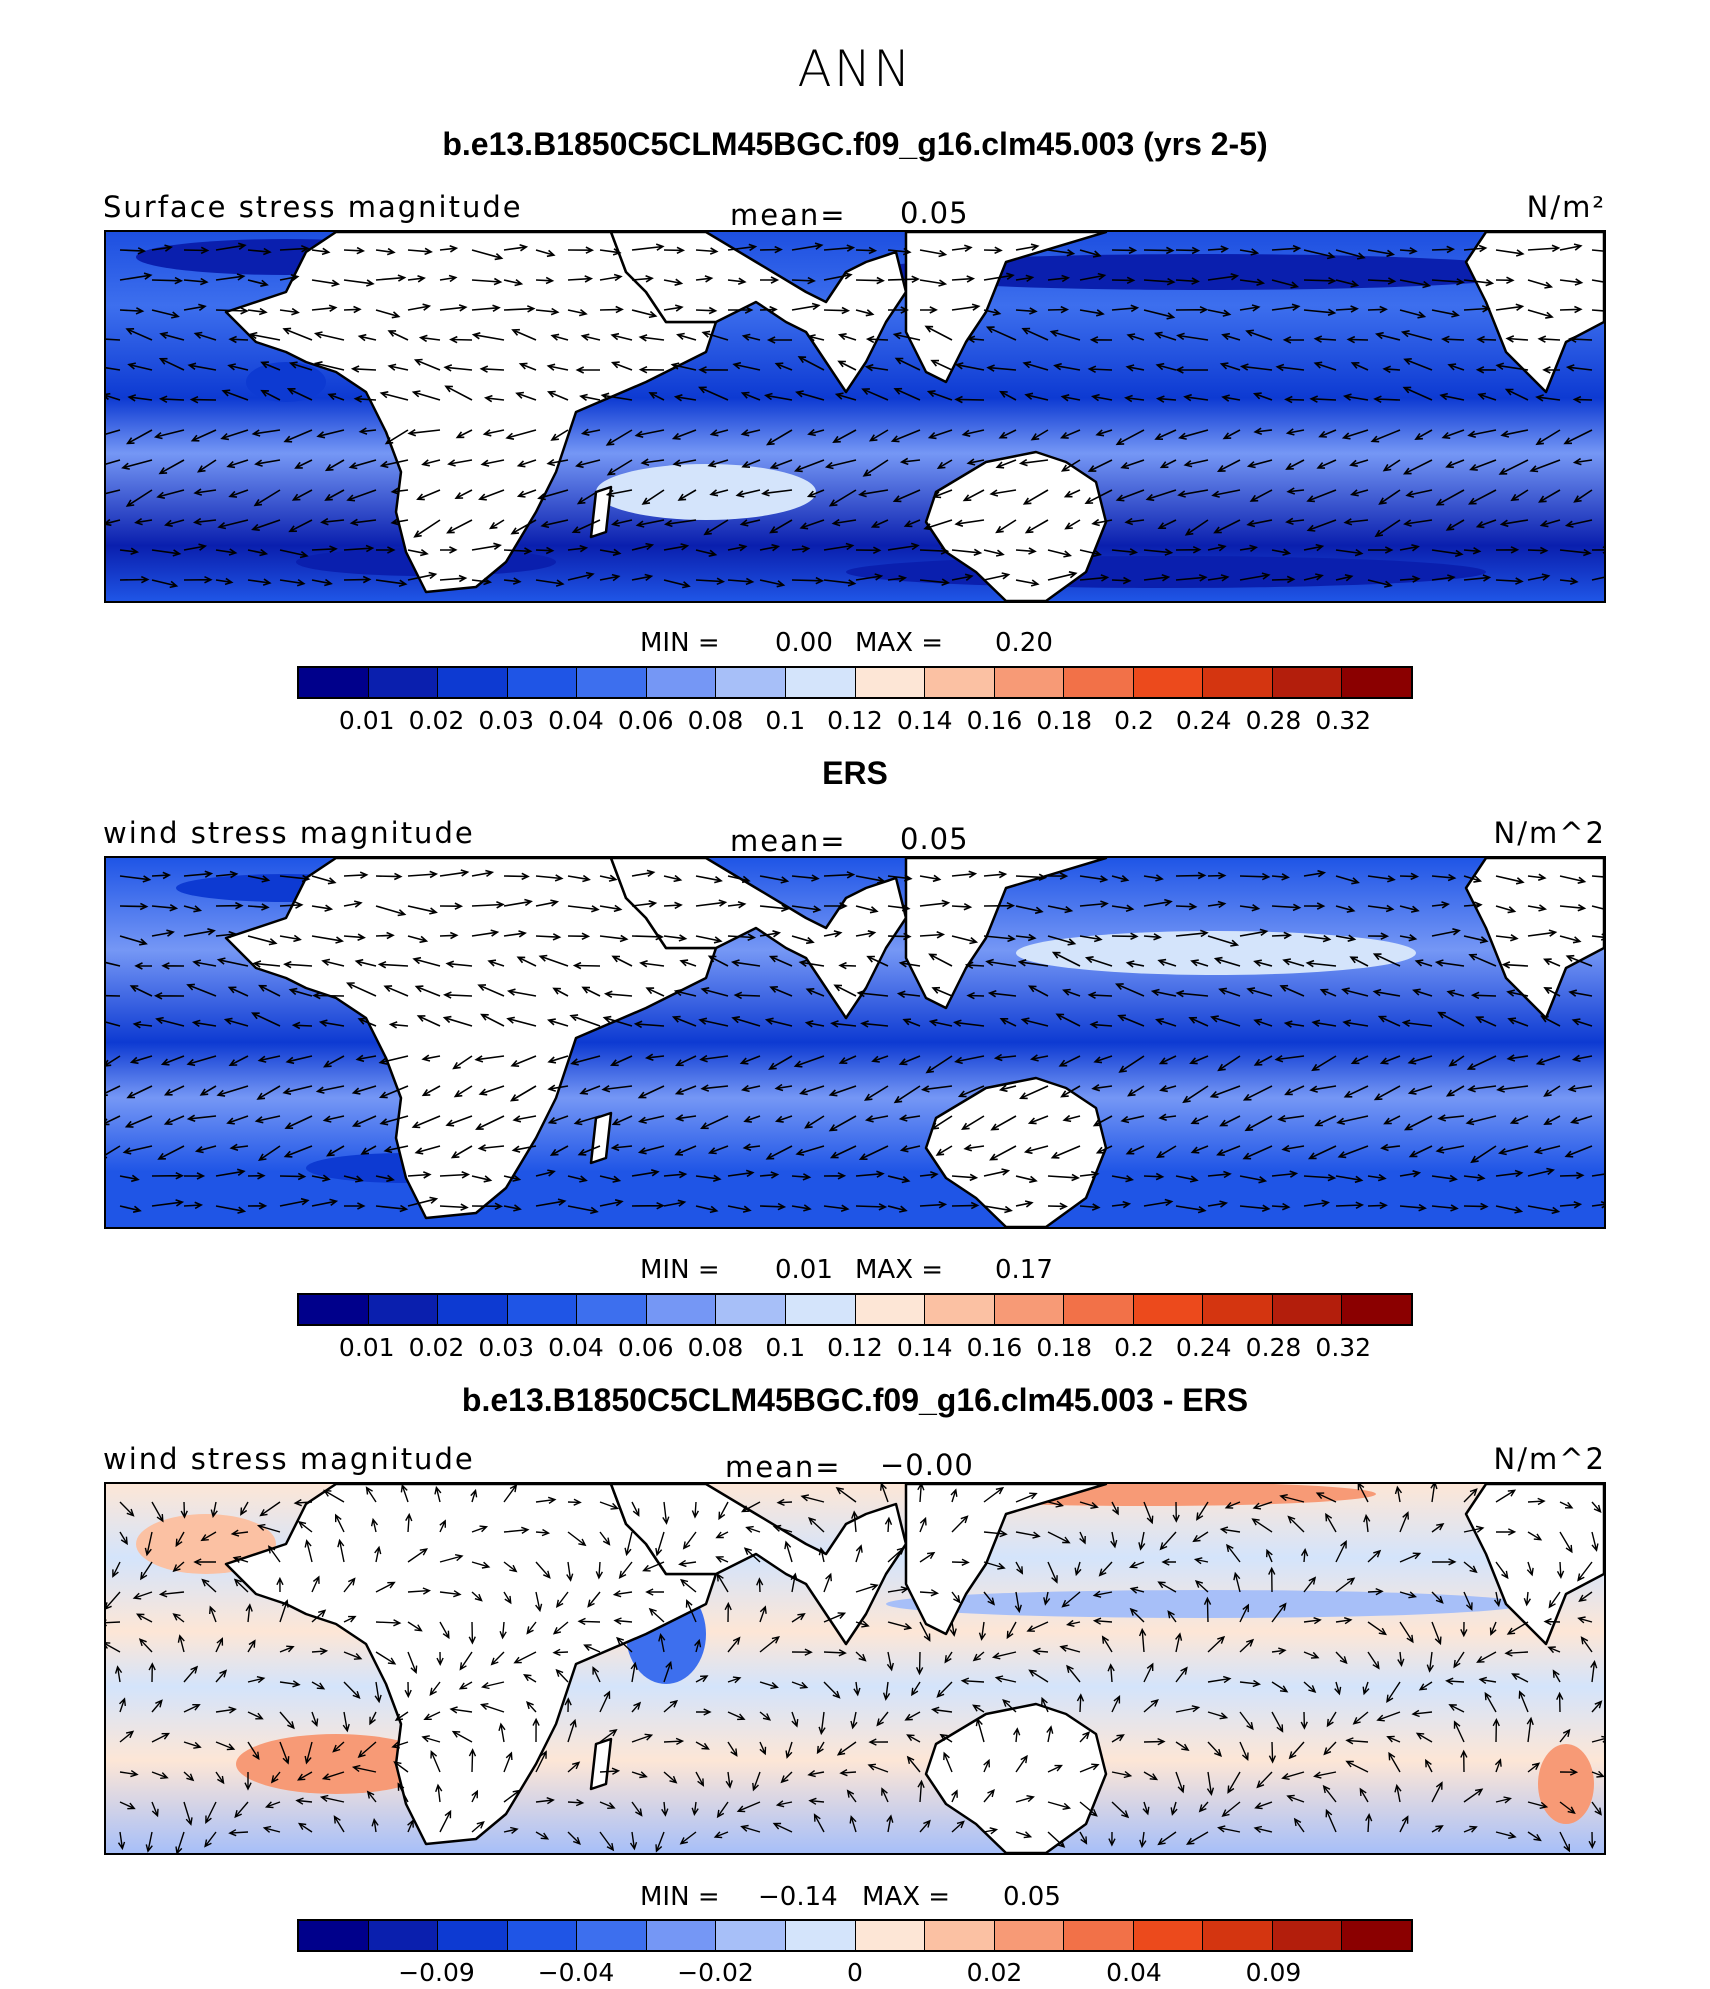 This screenshot has height=1989, width=1710. I want to click on colorbar-tick-label: 0.04, so click(576, 720).